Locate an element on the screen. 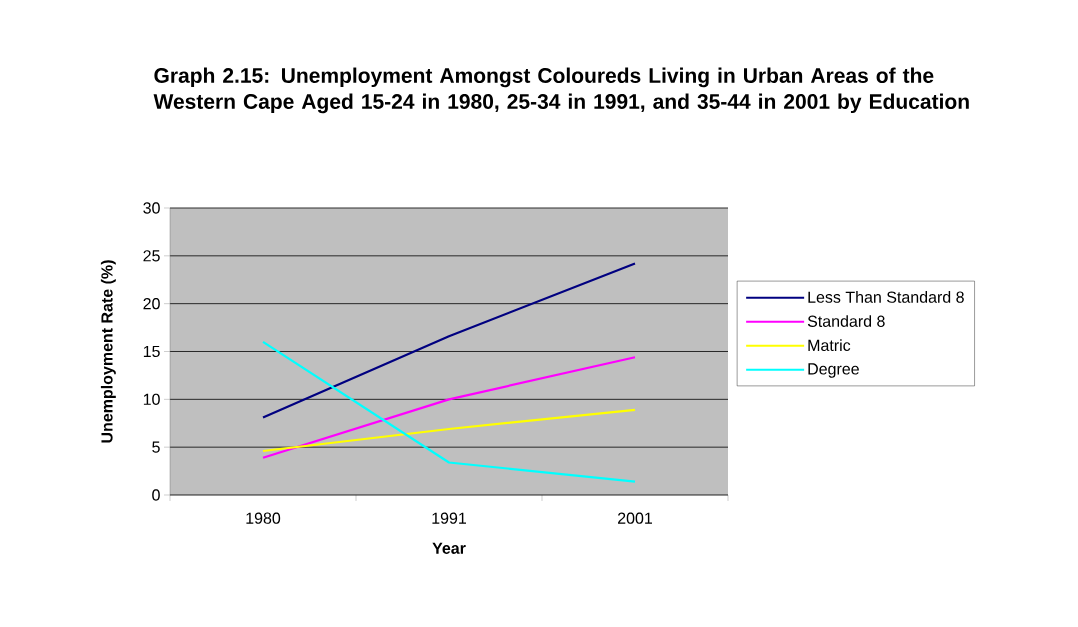 This screenshot has width=1078, height=627. x-tick-label: 1980 is located at coordinates (263, 518).